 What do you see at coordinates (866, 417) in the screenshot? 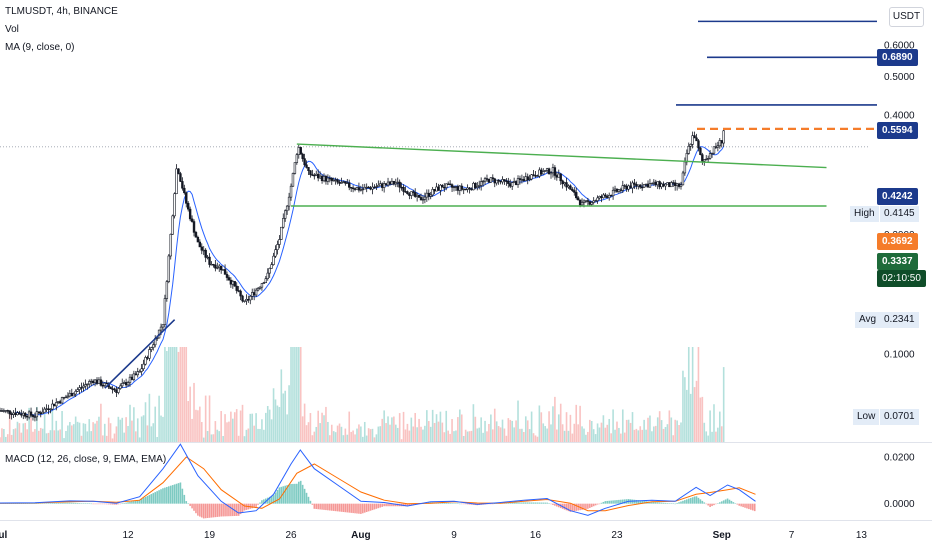
I see `low-label: Low` at bounding box center [866, 417].